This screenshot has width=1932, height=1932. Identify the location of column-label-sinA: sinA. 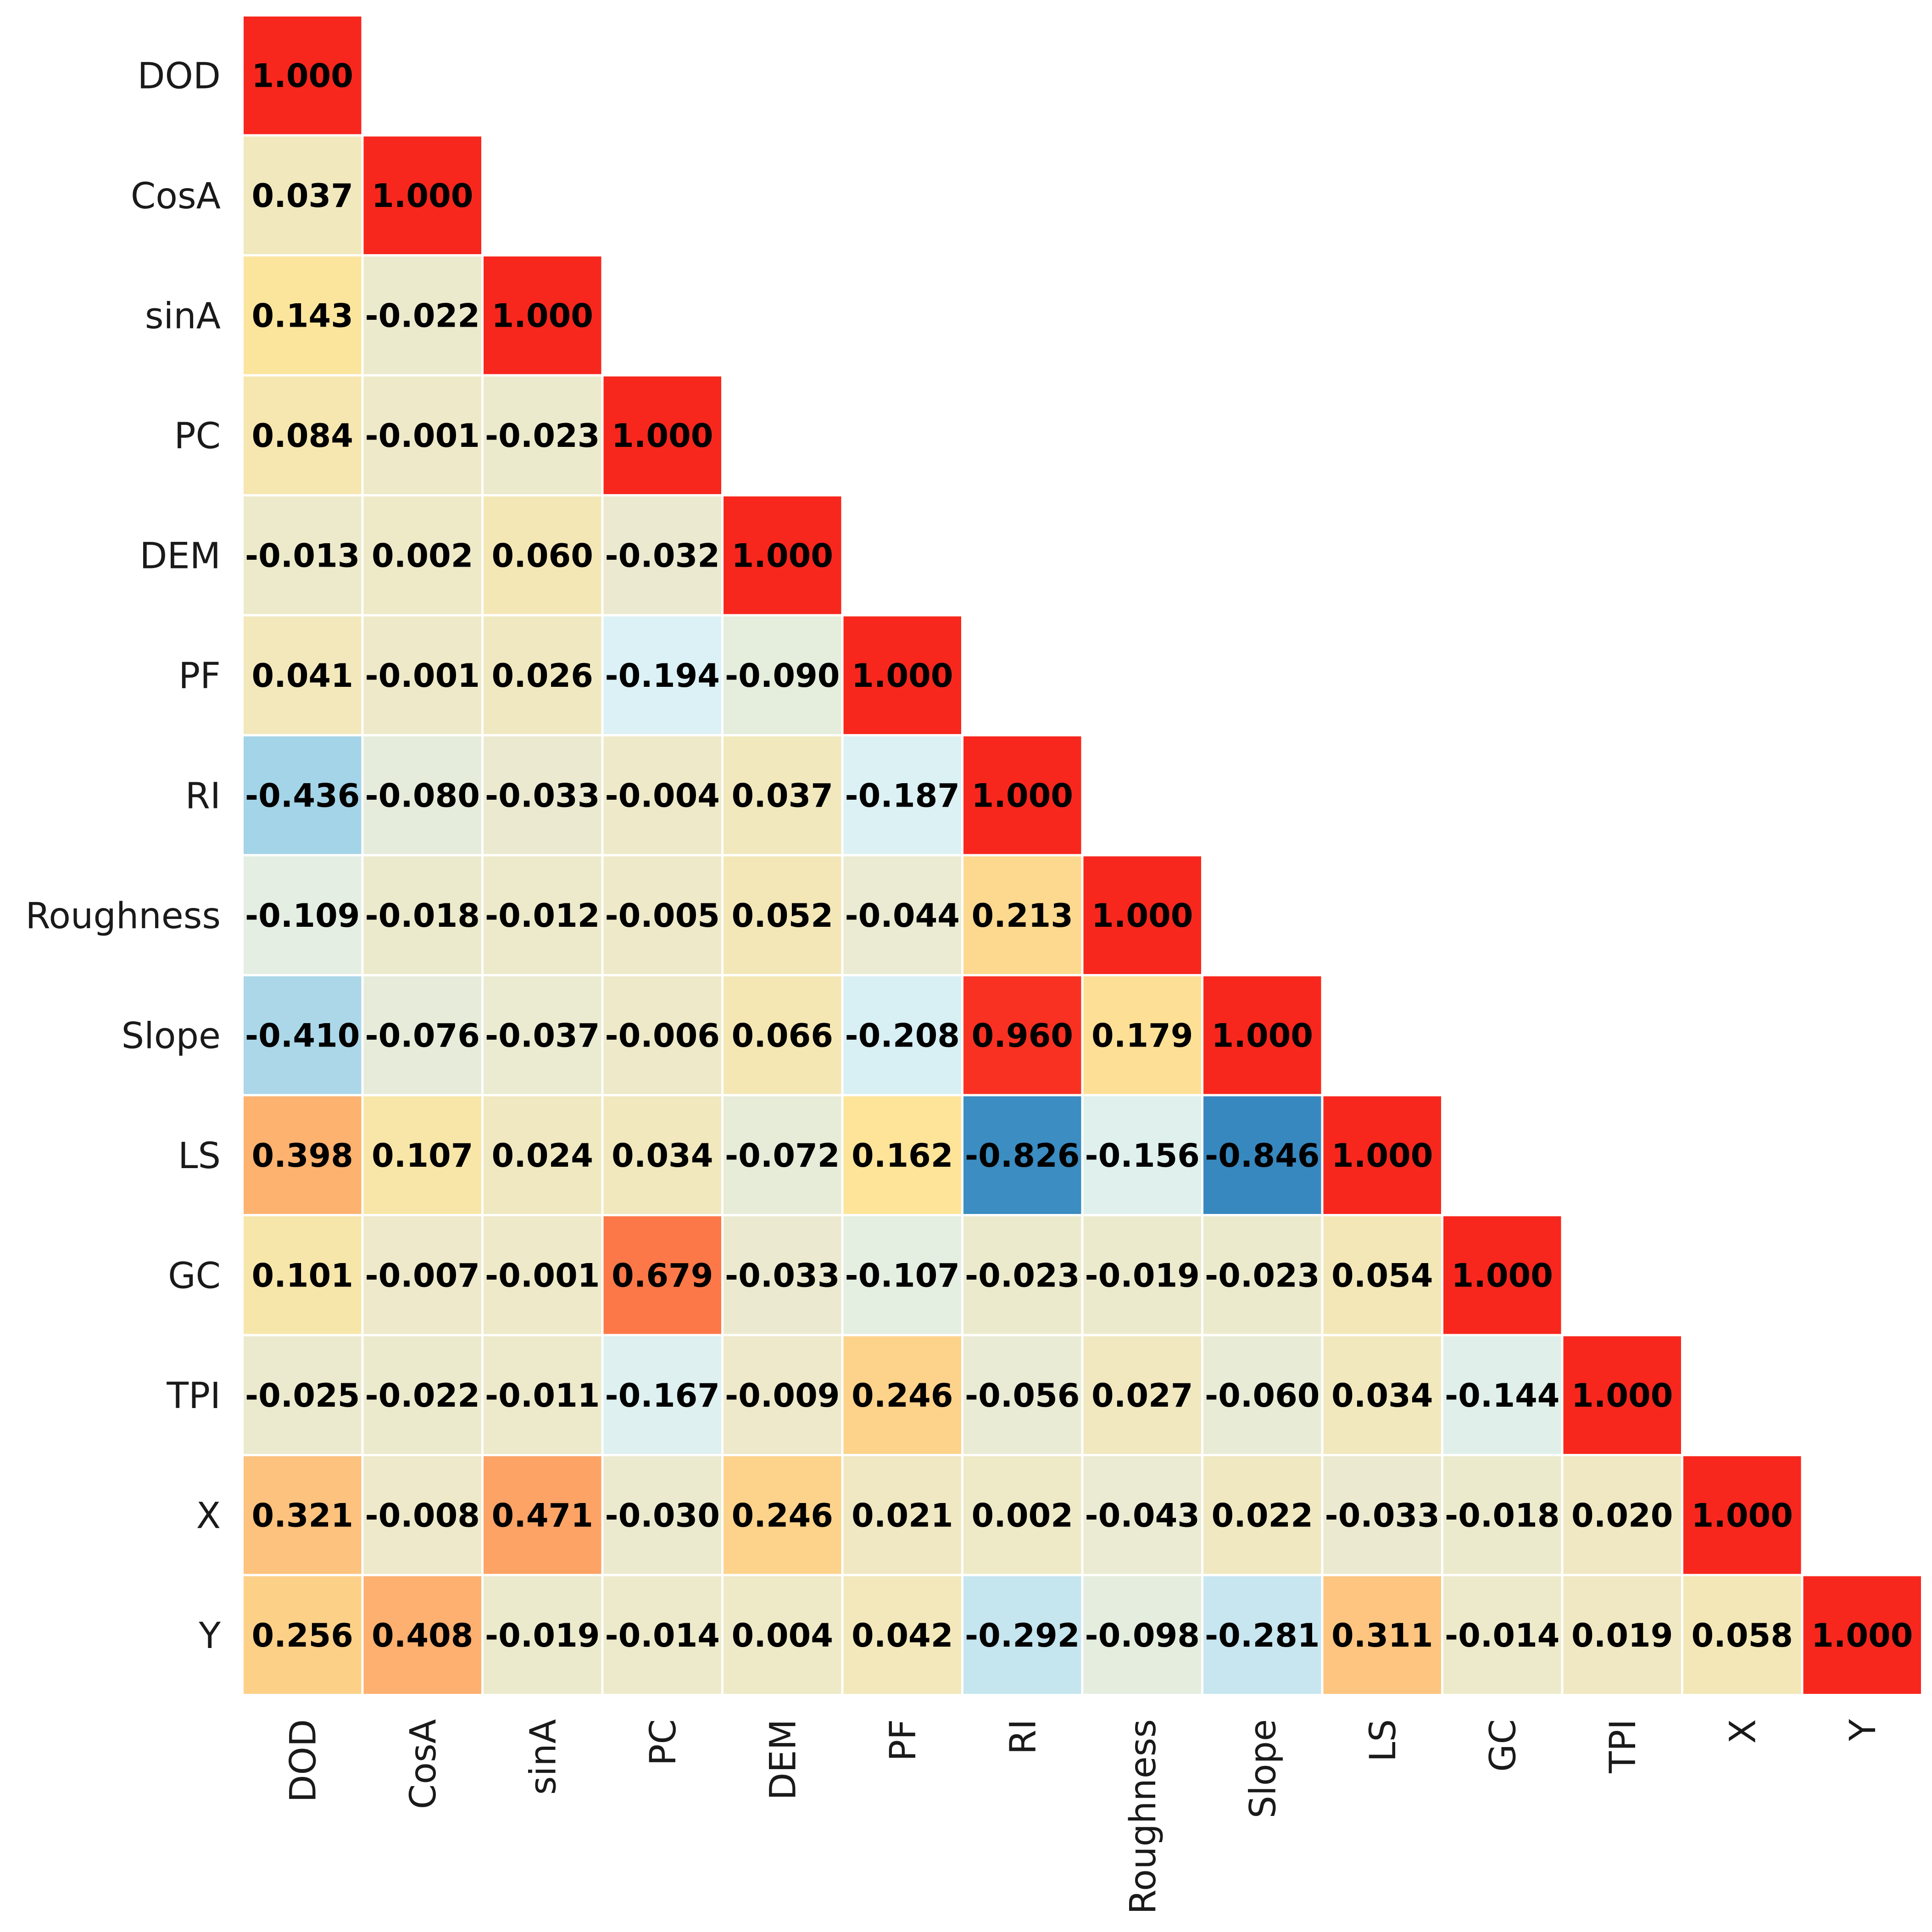
(543, 1757).